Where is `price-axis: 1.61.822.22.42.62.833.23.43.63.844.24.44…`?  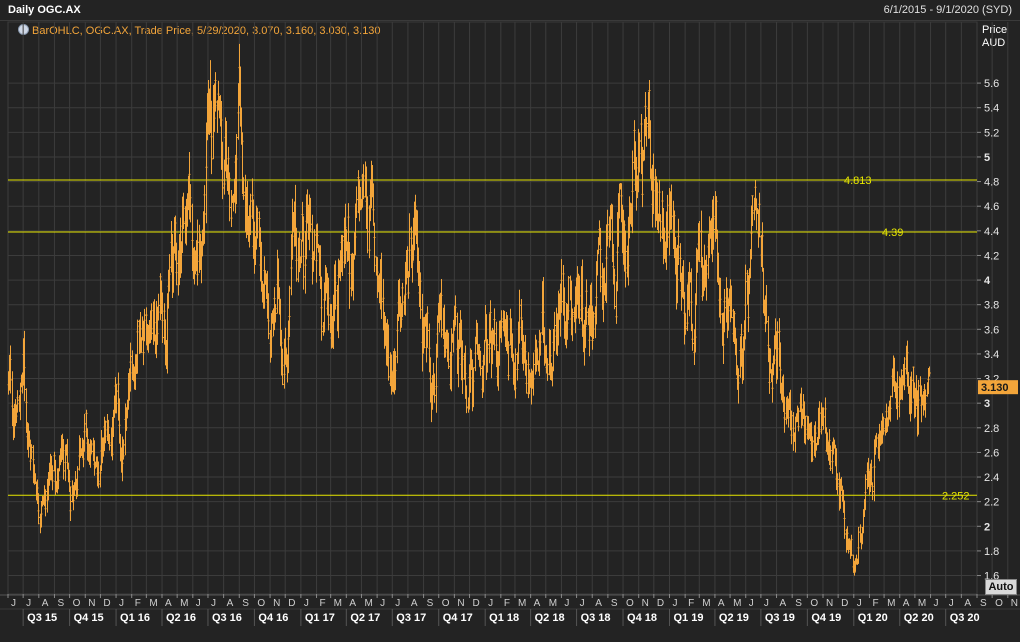
price-axis: 1.61.822.22.42.62.833.23.43.63.844.24.44… is located at coordinates (988, 330).